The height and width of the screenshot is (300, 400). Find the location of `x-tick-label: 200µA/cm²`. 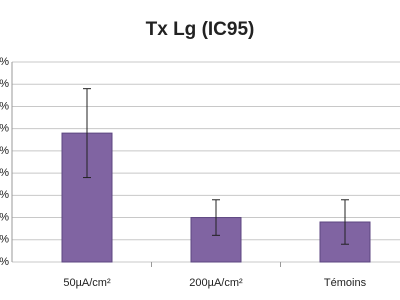

x-tick-label: 200µA/cm² is located at coordinates (216, 283).